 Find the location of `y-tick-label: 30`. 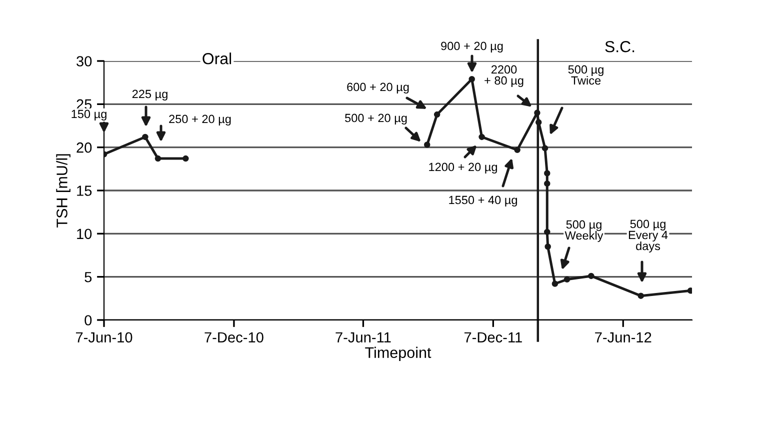

y-tick-label: 30 is located at coordinates (84, 61).